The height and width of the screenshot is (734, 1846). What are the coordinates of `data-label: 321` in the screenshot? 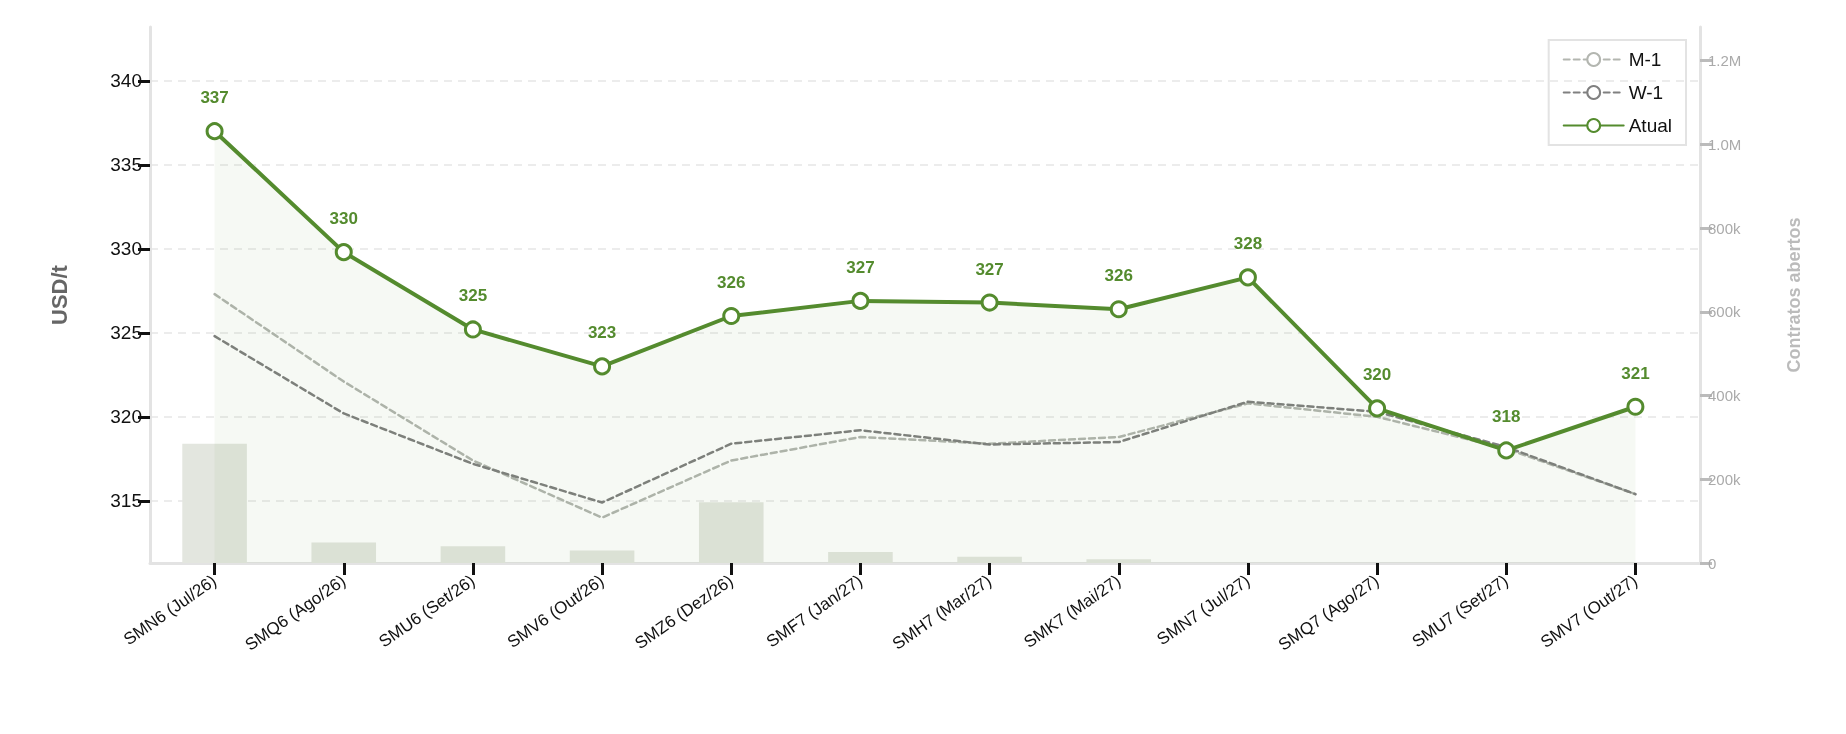 It's located at (1635, 373).